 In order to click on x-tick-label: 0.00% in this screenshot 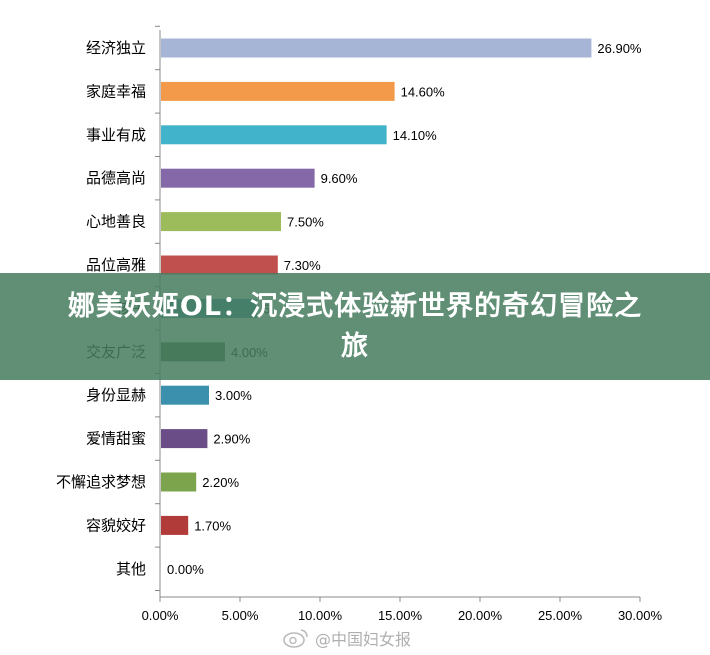, I will do `click(160, 615)`.